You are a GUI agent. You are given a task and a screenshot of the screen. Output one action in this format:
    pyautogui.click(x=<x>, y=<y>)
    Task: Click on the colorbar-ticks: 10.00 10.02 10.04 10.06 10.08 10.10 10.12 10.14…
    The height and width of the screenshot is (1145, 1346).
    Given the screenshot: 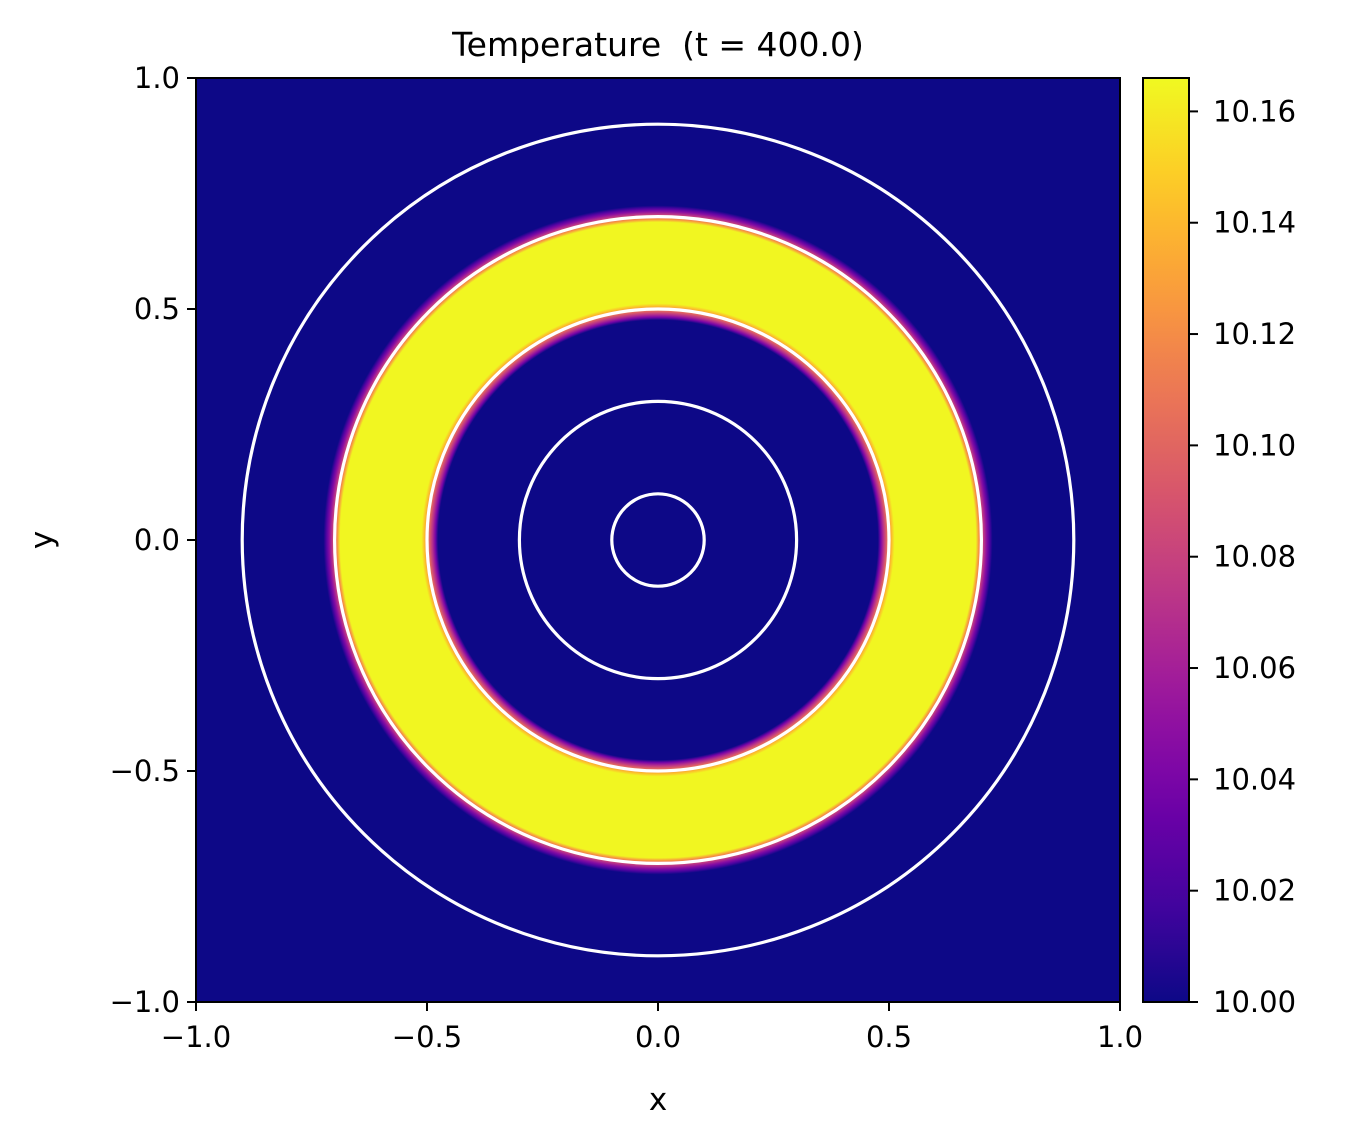 What is the action you would take?
    pyautogui.click(x=1242, y=556)
    